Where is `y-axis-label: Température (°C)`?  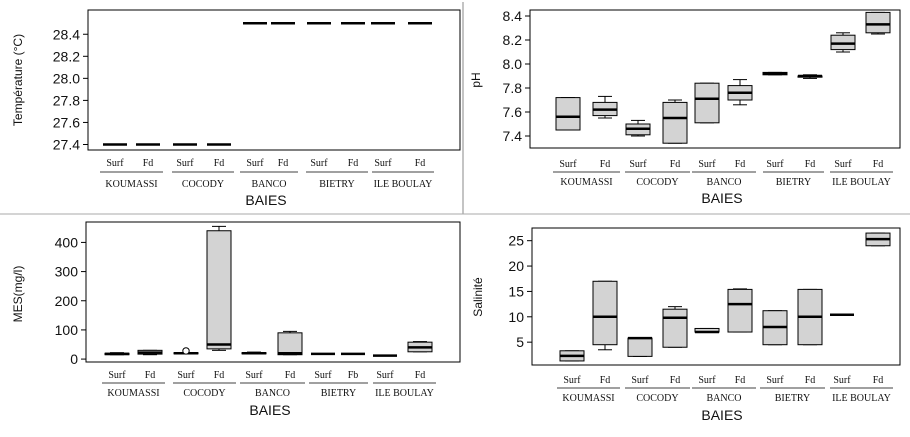 y-axis-label: Température (°C) is located at coordinates (18, 80).